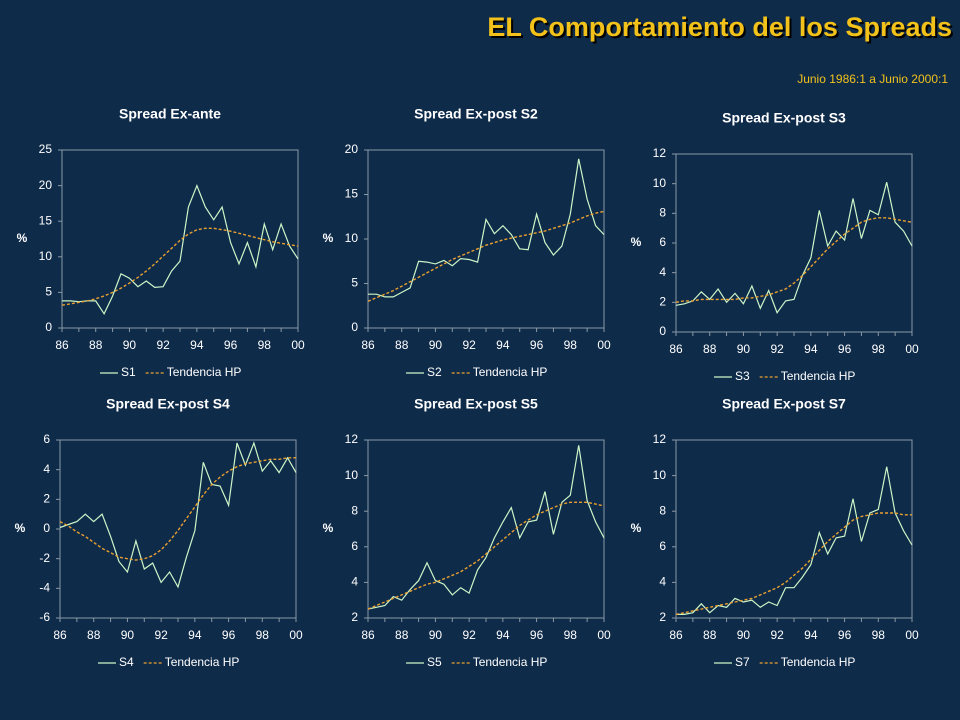 The width and height of the screenshot is (960, 720). Describe the element at coordinates (126, 662) in the screenshot. I see `legend-label: S4` at that location.